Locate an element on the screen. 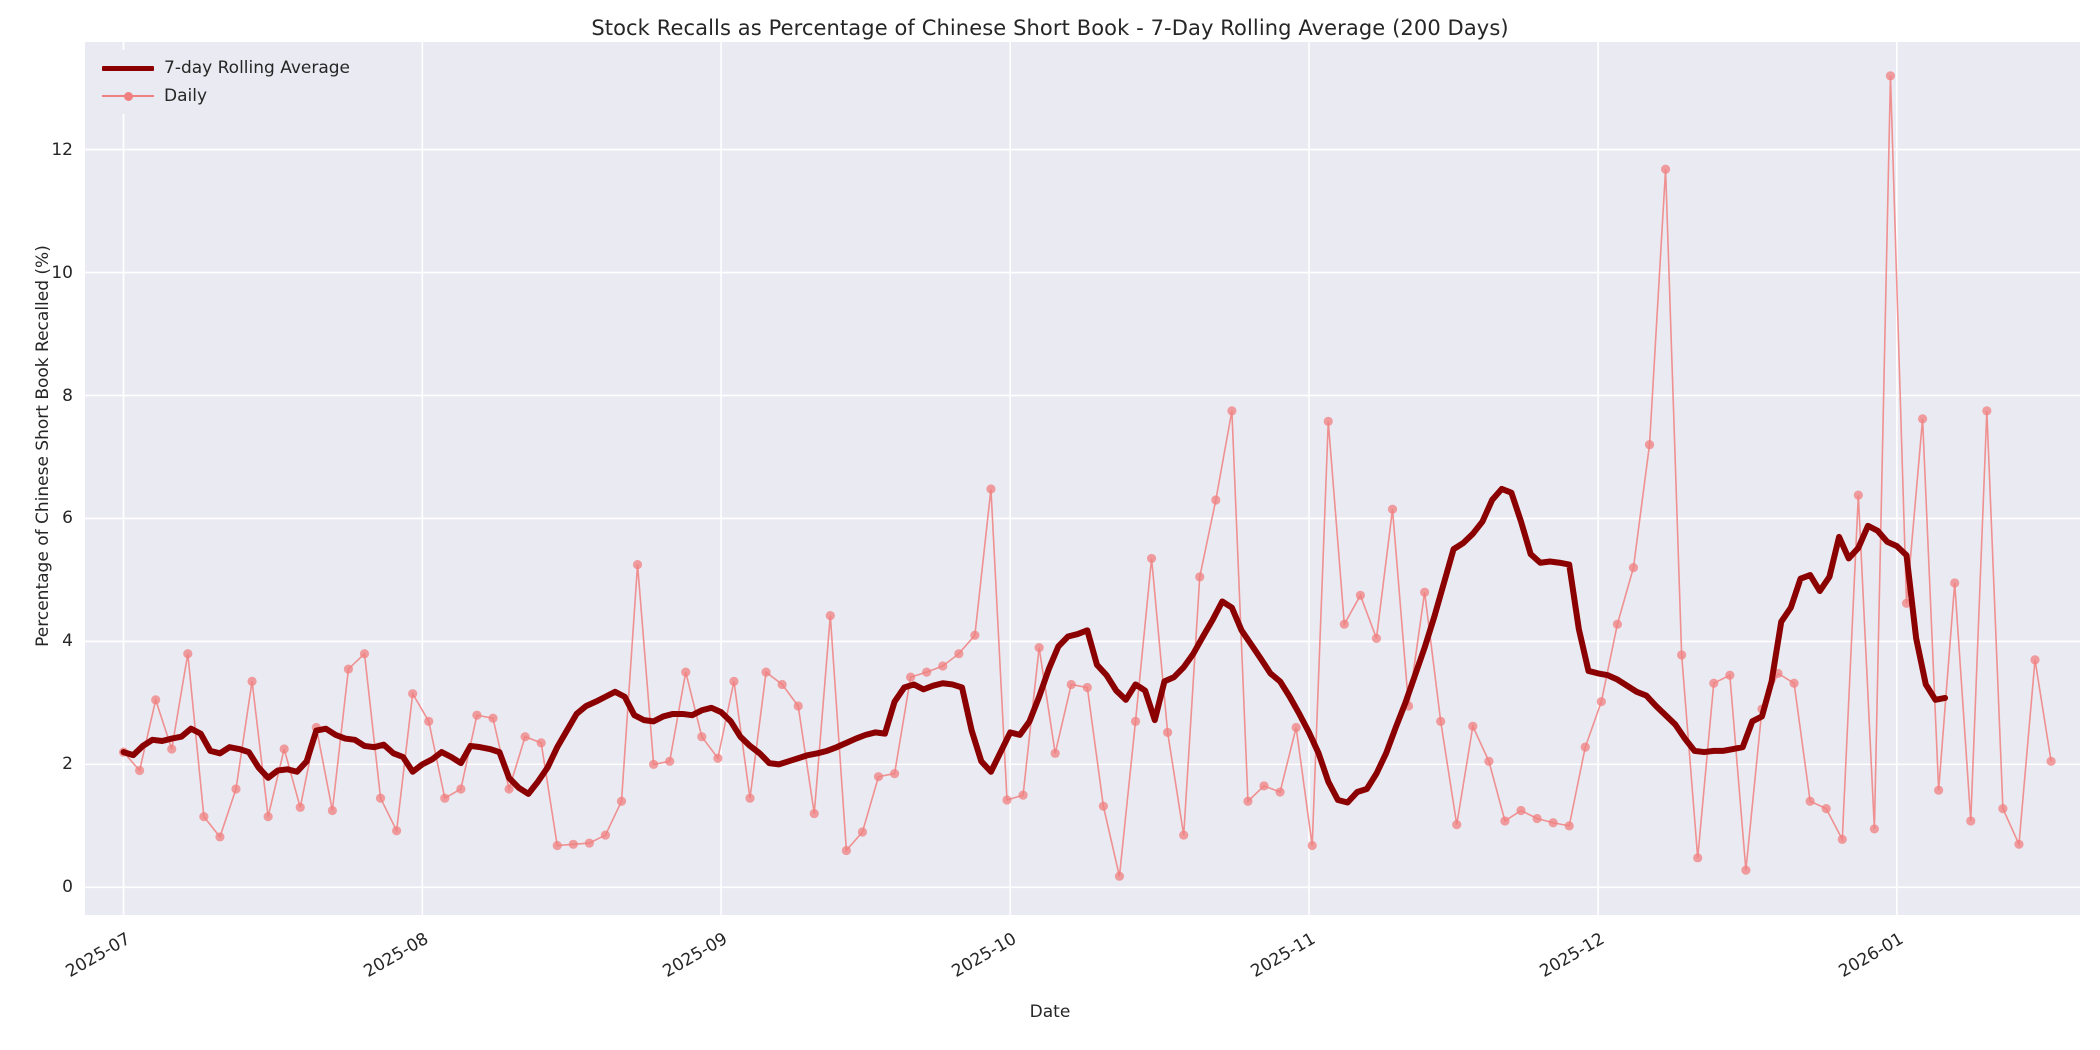 The height and width of the screenshot is (1050, 2100). legend-label-rolling-average: 7-day Rolling Average is located at coordinates (257, 68).